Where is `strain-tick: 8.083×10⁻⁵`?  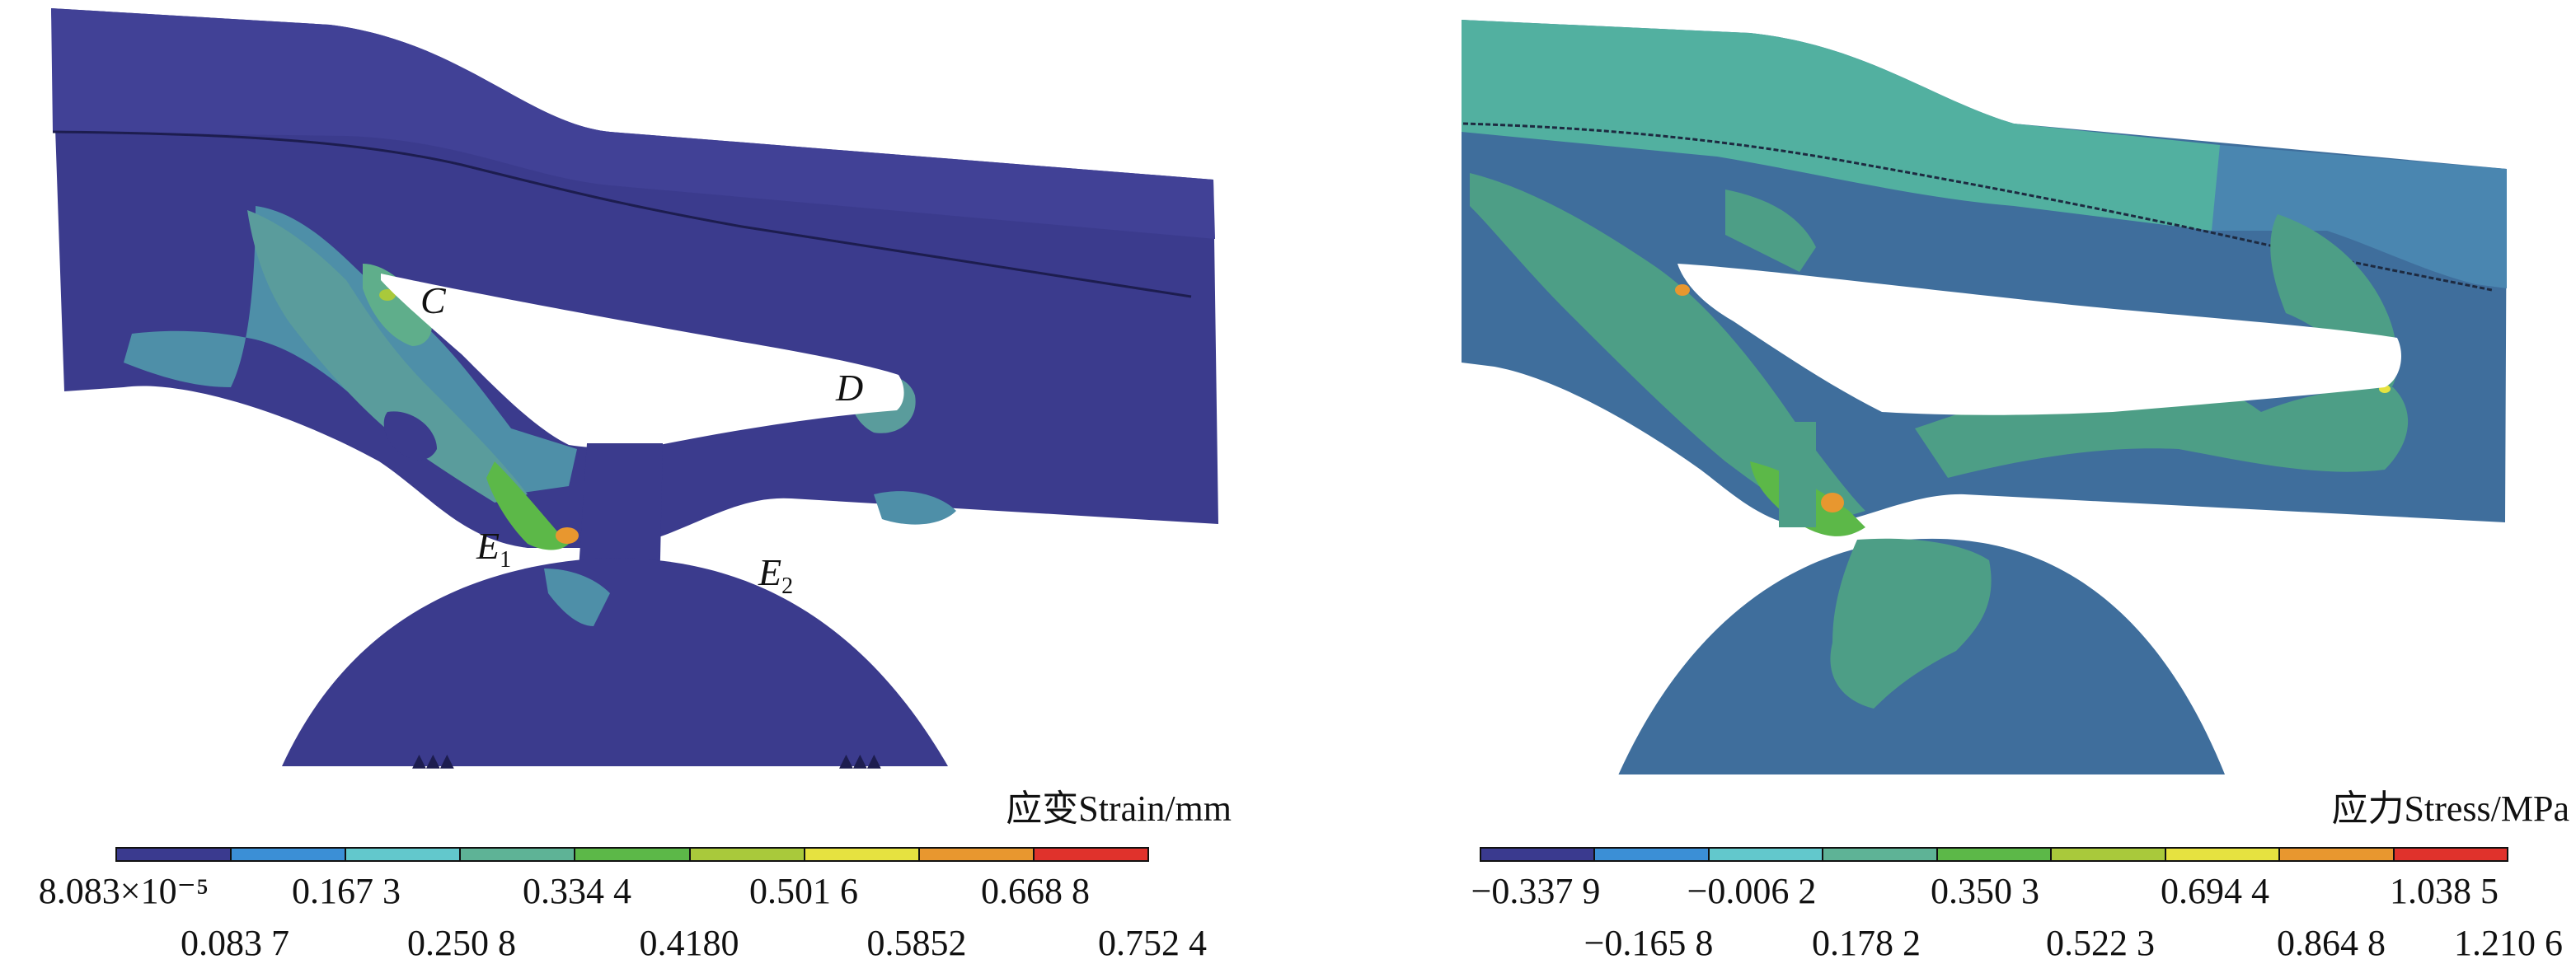 strain-tick: 8.083×10⁻⁵ is located at coordinates (124, 891).